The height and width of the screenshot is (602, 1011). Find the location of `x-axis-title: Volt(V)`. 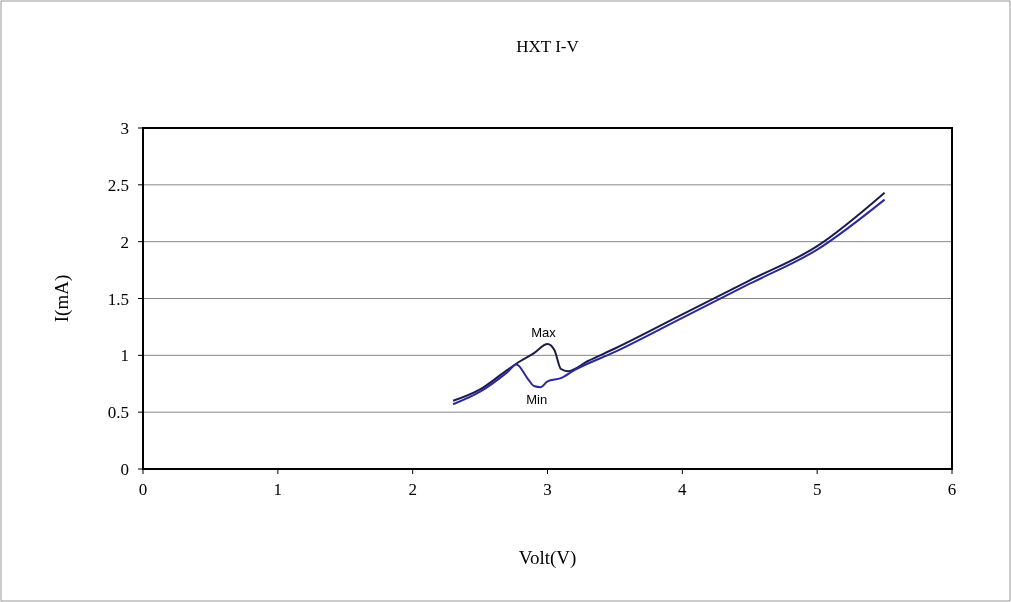

x-axis-title: Volt(V) is located at coordinates (547, 558).